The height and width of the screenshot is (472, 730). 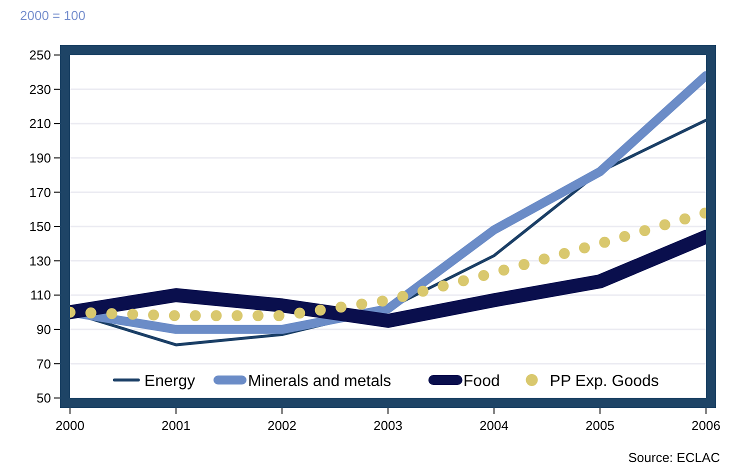 I want to click on x-tick-label: 2003, so click(x=388, y=425).